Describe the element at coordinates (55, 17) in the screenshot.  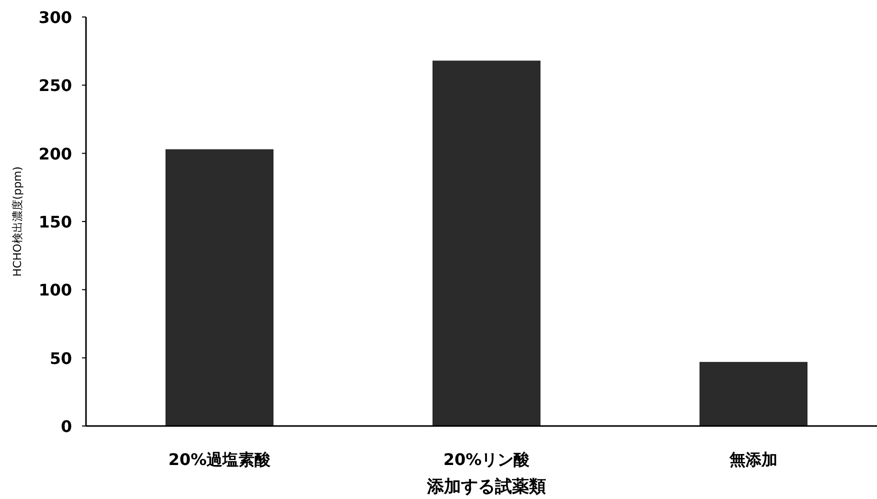
I see `y-tick-label: 300` at that location.